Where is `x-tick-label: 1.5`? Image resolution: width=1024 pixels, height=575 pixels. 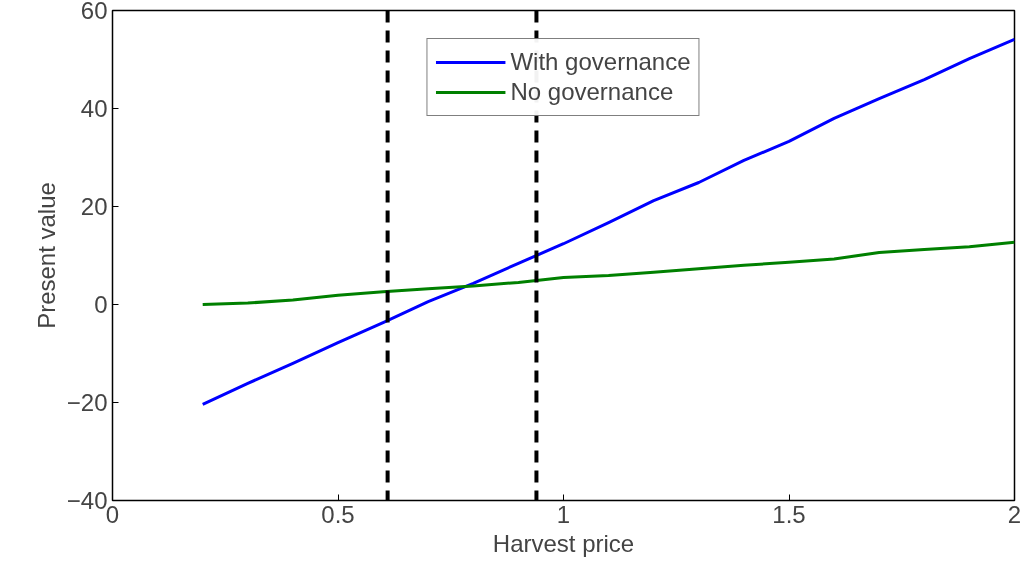 x-tick-label: 1.5 is located at coordinates (789, 514).